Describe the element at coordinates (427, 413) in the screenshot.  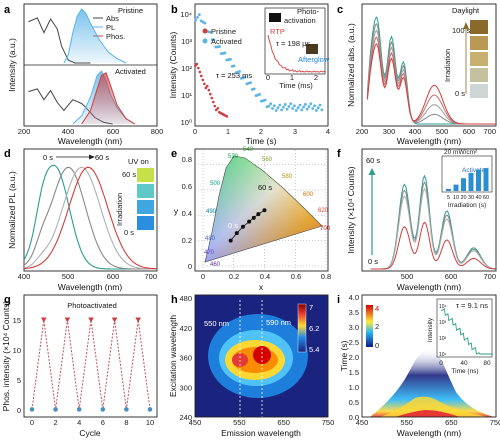
I see `i-streak-peak` at that location.